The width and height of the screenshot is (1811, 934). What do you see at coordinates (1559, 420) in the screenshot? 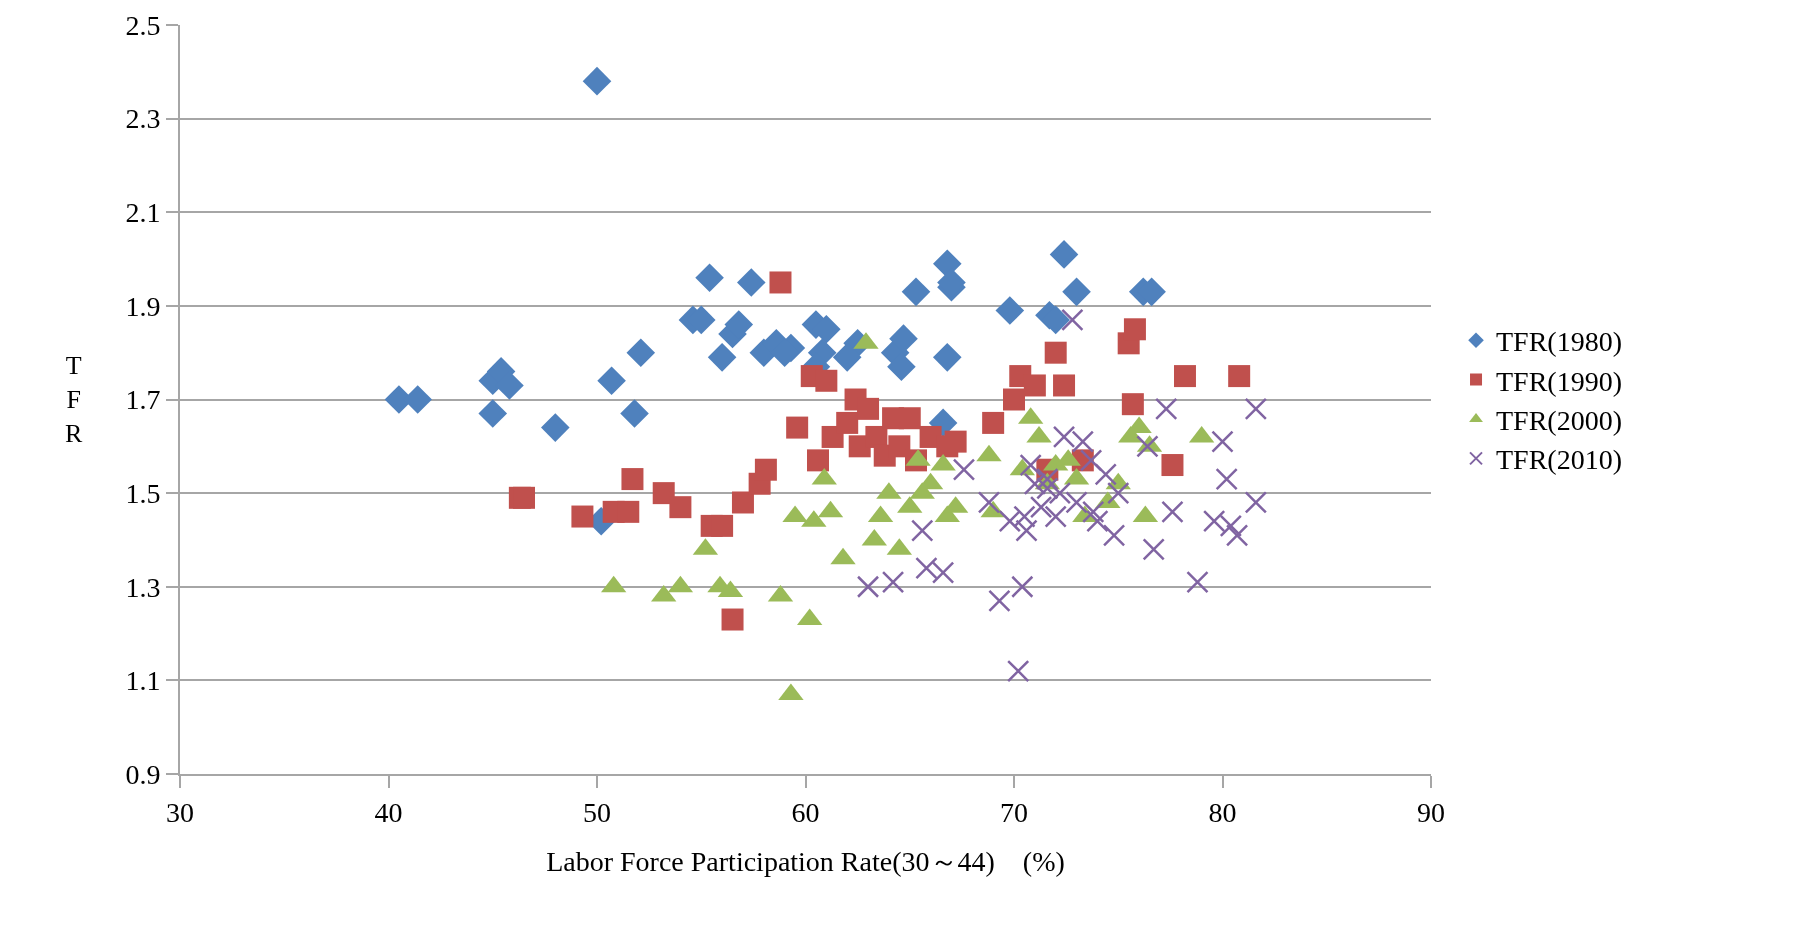
I see `legend-label: TFR(2000)` at bounding box center [1559, 420].